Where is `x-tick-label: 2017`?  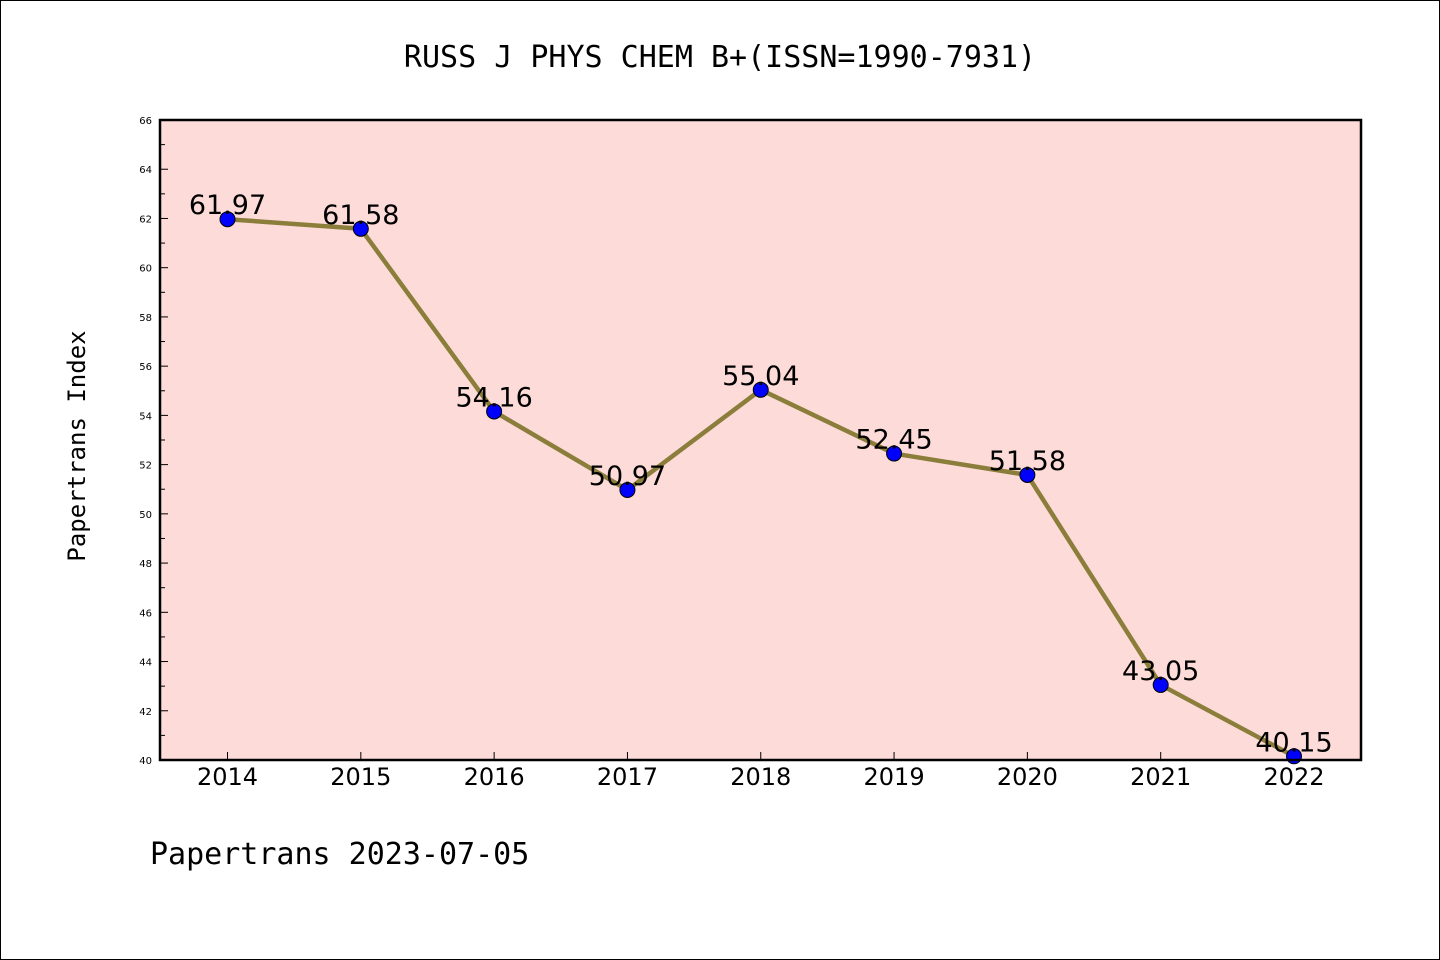 x-tick-label: 2017 is located at coordinates (627, 777).